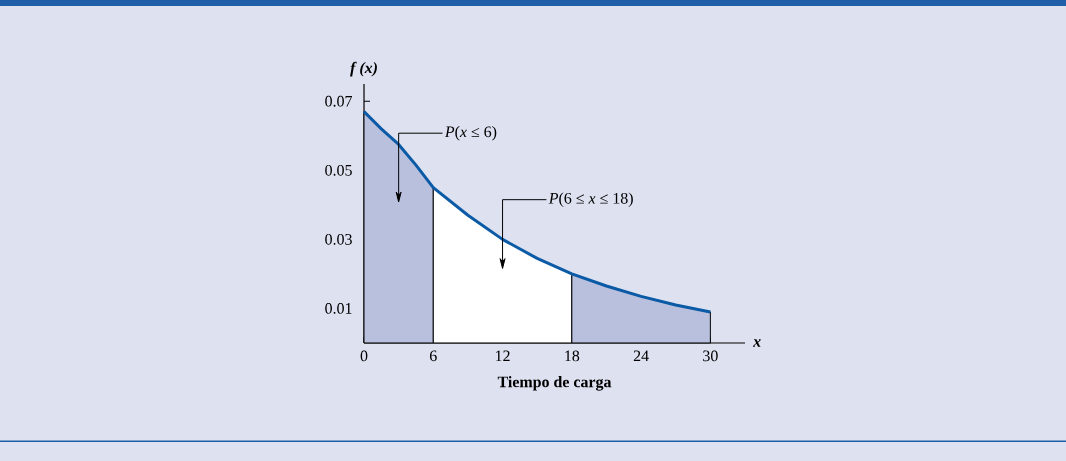 The width and height of the screenshot is (1066, 461). I want to click on x-tick-label: 24, so click(641, 356).